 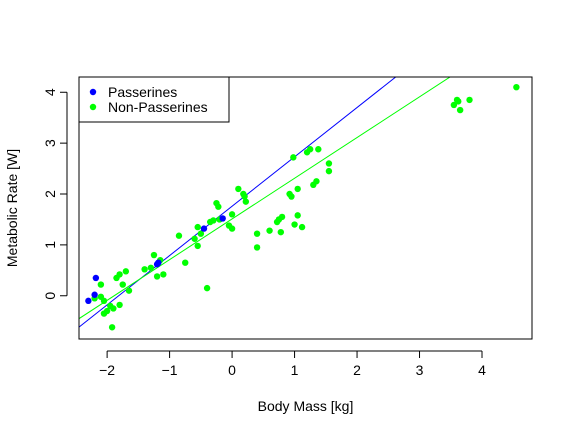 What do you see at coordinates (93, 107) in the screenshot?
I see `legend-marker-non-passerines` at bounding box center [93, 107].